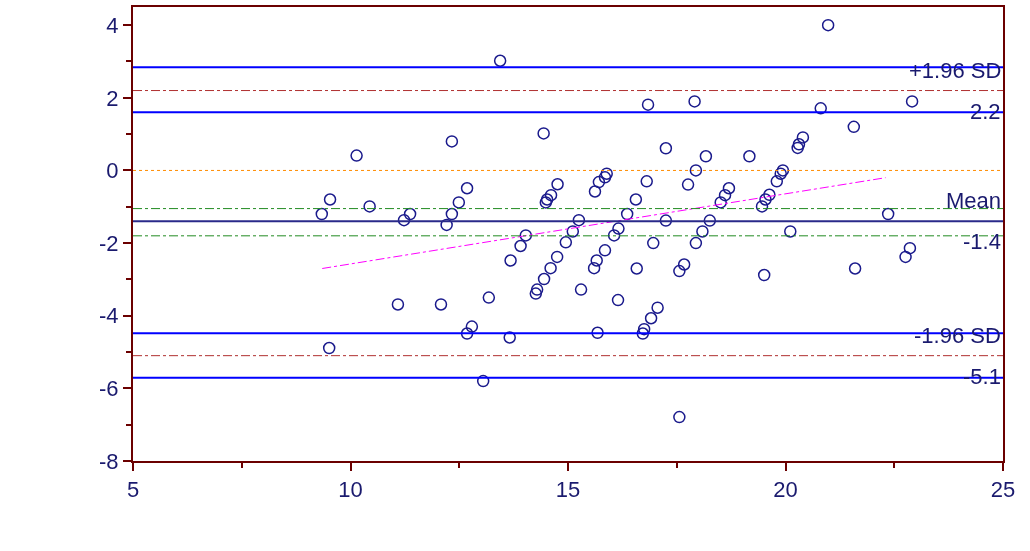 This screenshot has height=551, width=1030. Describe the element at coordinates (350, 490) in the screenshot. I see `x-tick-label: 10` at that location.